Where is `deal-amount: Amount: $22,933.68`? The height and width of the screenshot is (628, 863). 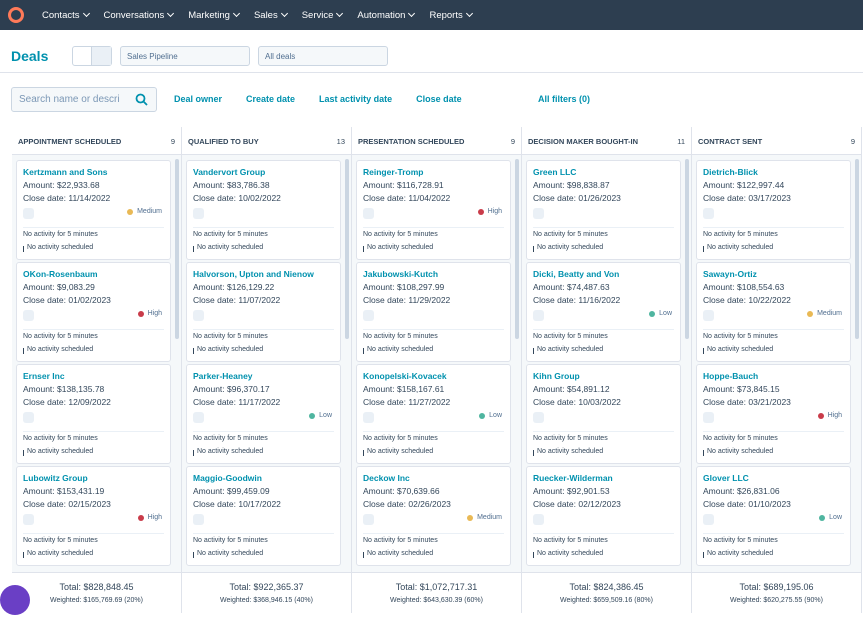 deal-amount: Amount: $22,933.68 is located at coordinates (61, 185).